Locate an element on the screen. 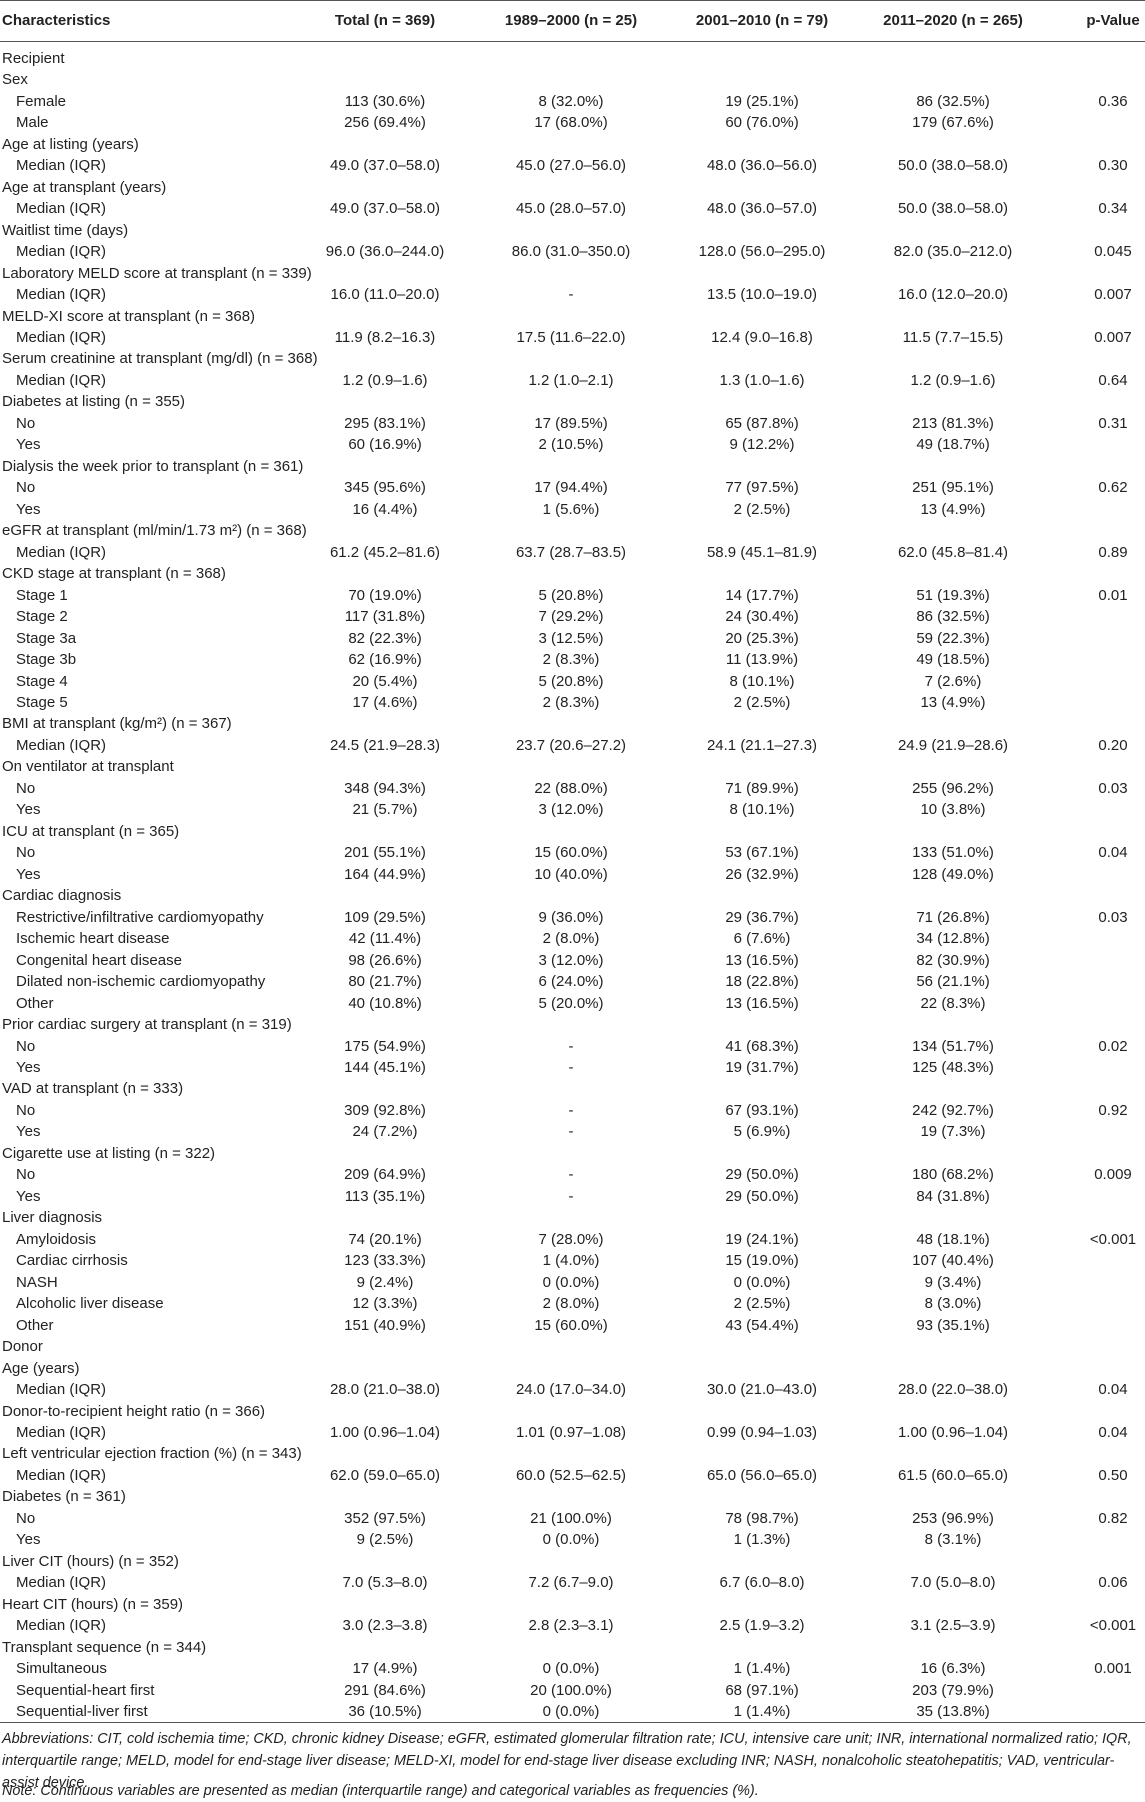  cell: 15 (19.0%) is located at coordinates (762, 1261).